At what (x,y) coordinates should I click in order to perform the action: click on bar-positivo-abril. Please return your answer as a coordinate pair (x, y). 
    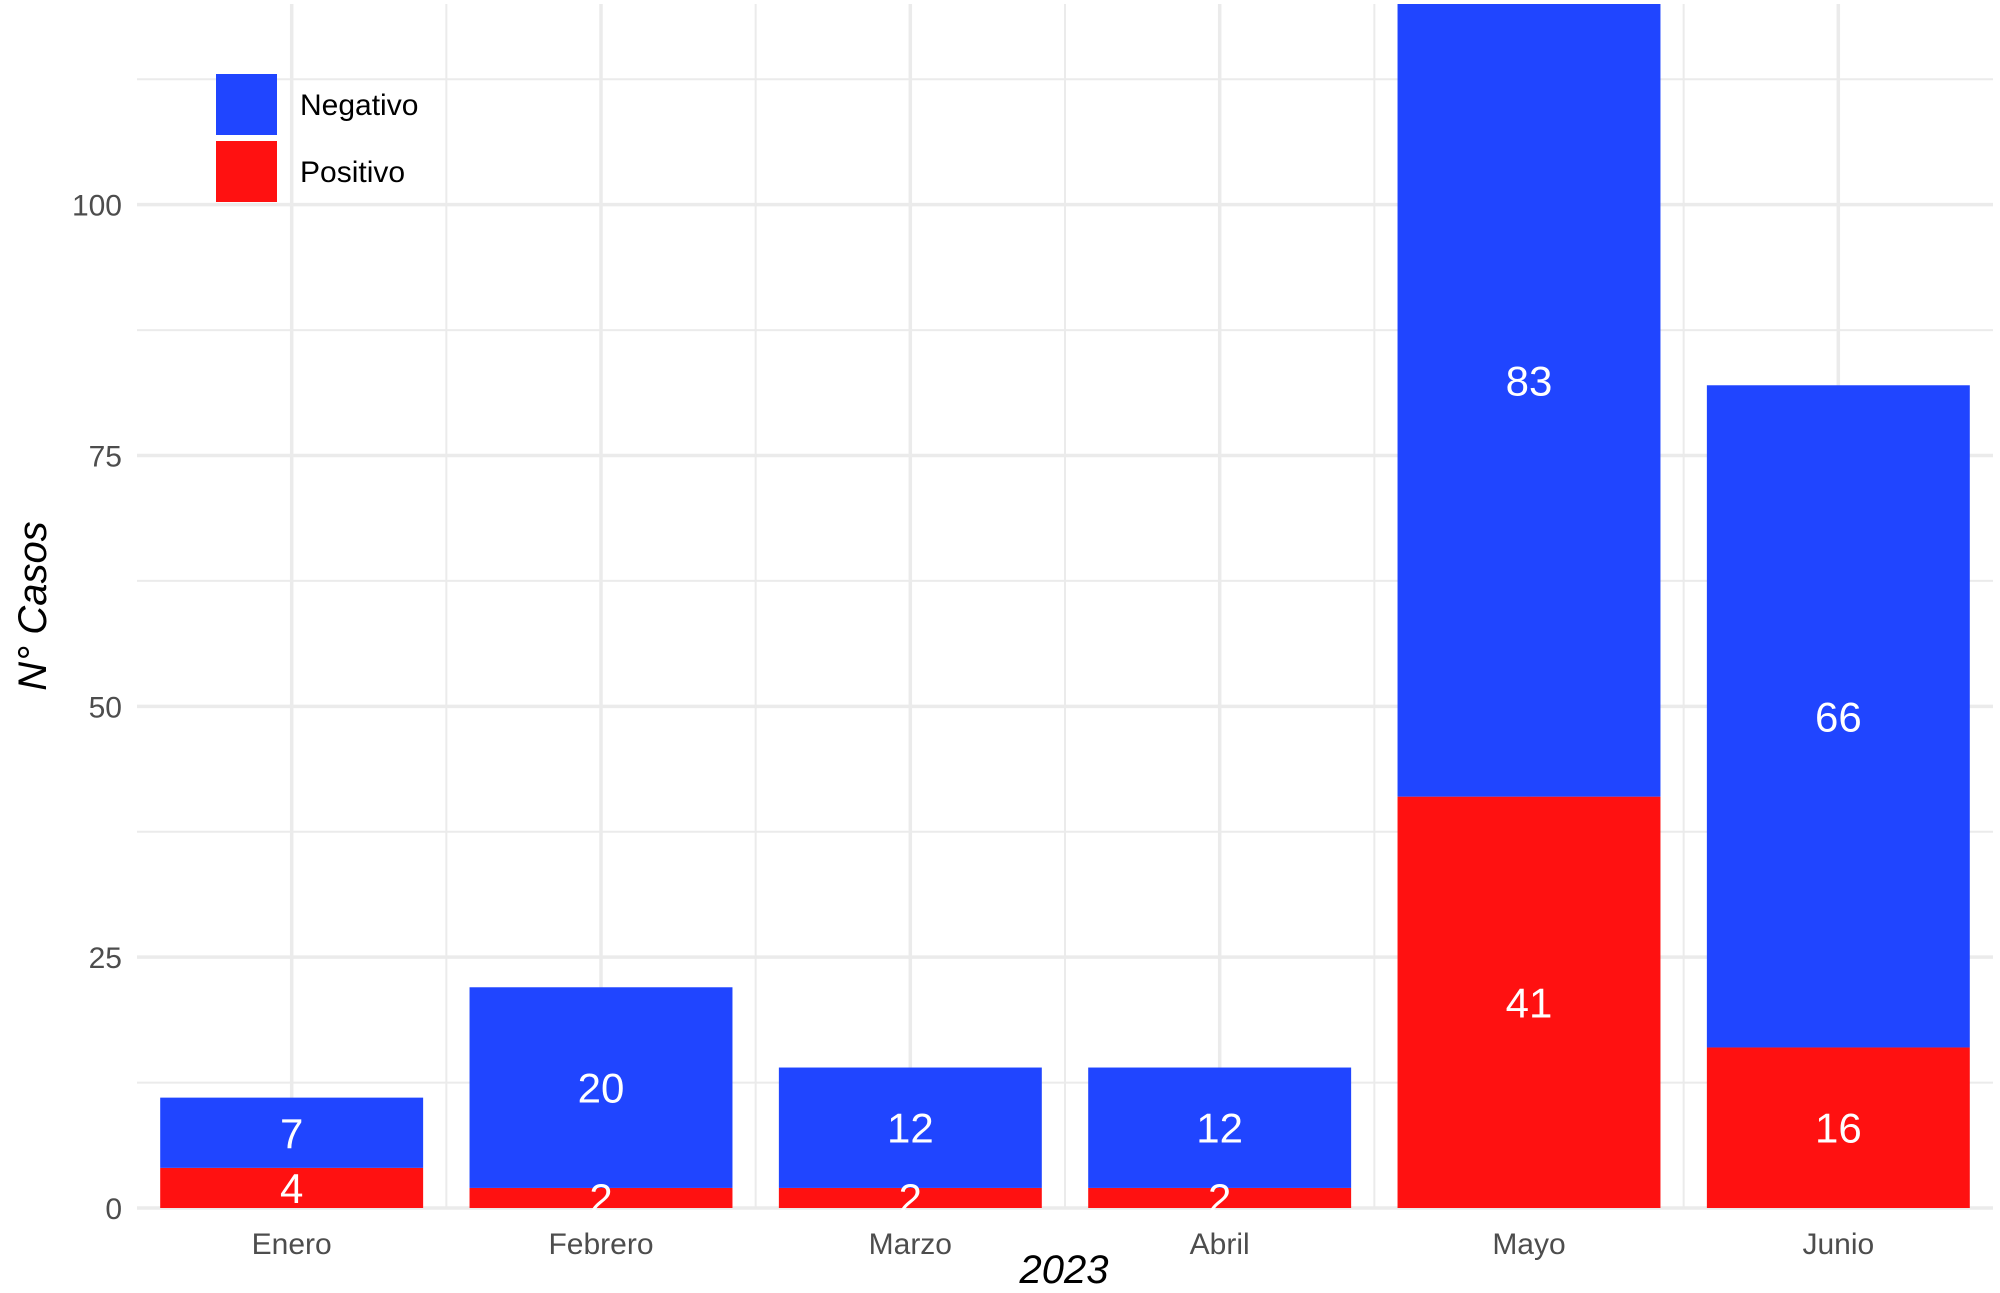
    Looking at the image, I should click on (1220, 1197).